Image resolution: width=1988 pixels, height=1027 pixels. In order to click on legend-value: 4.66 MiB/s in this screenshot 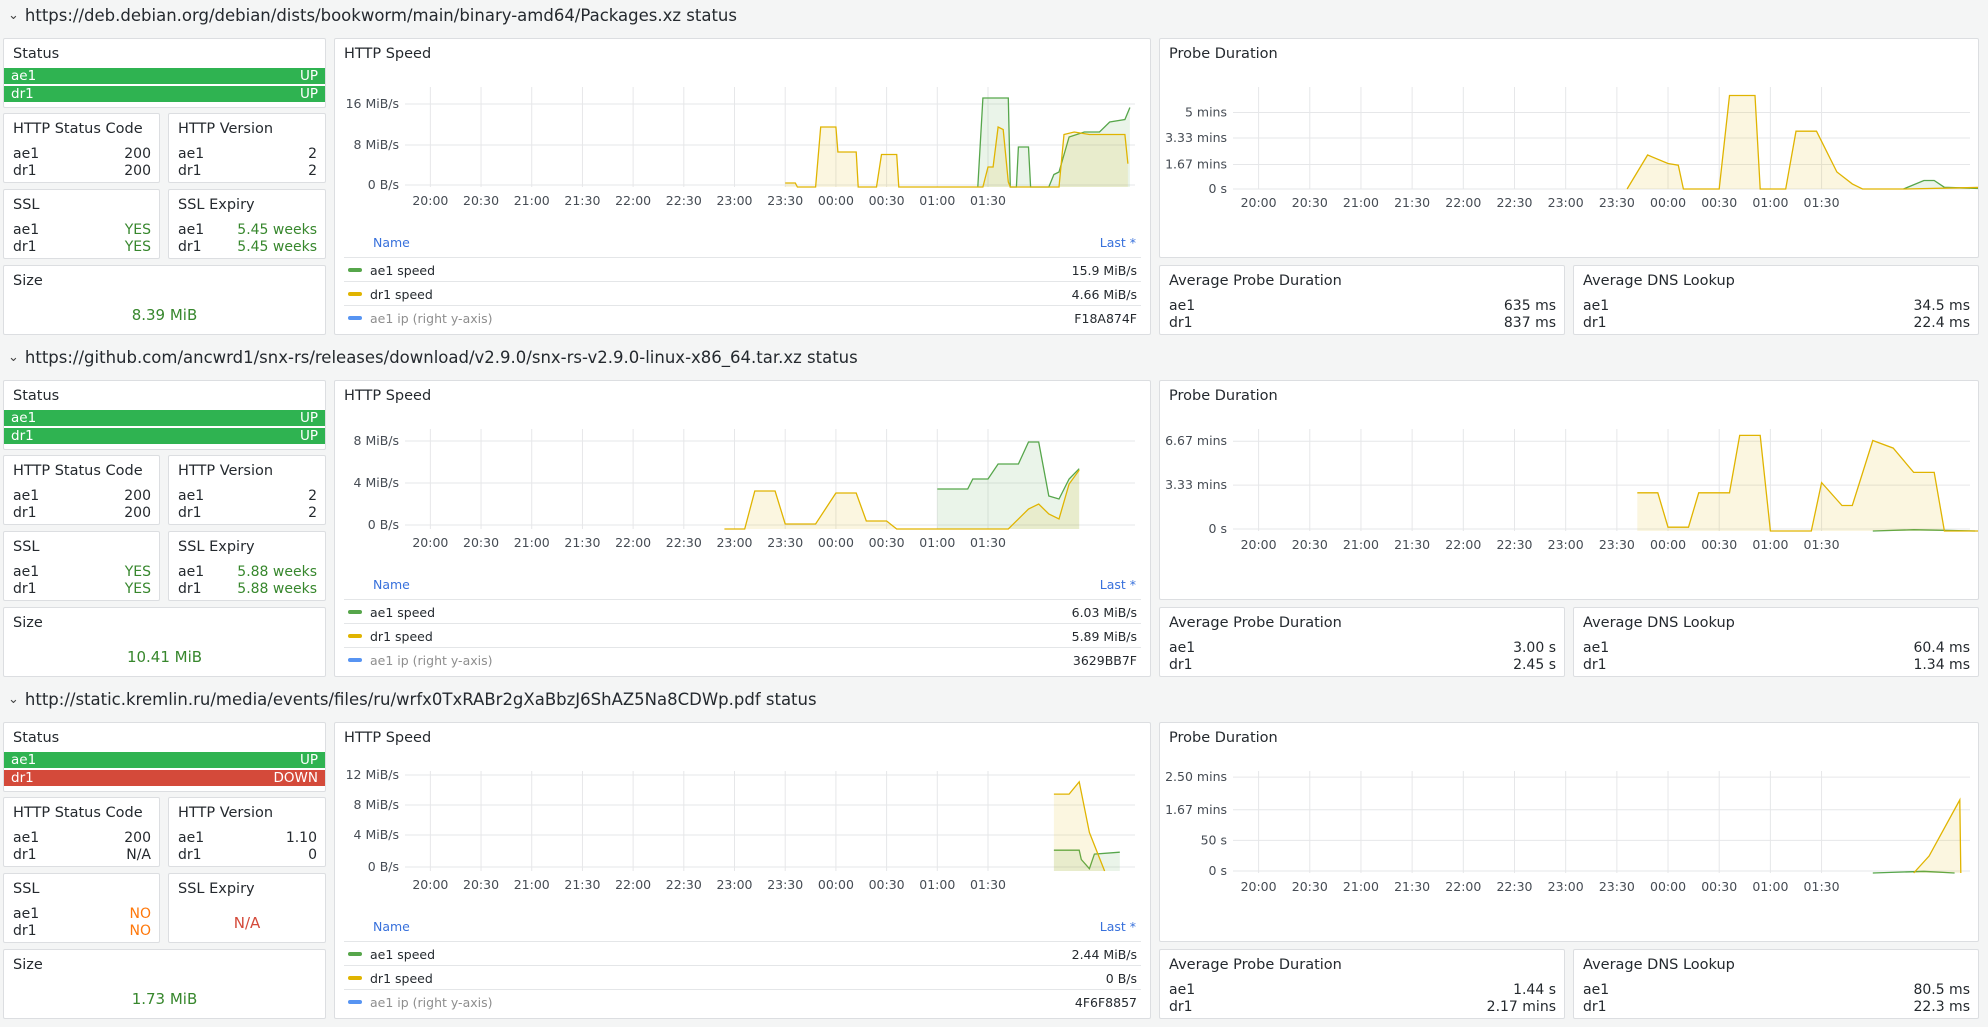, I will do `click(1104, 294)`.